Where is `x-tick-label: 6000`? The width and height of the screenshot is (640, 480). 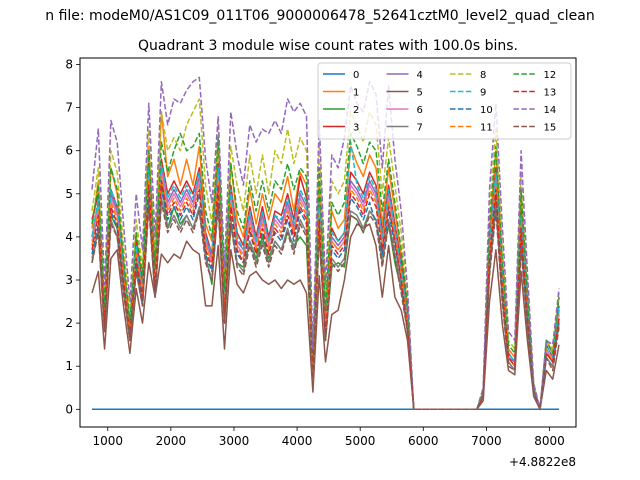
x-tick-label: 6000 is located at coordinates (423, 441).